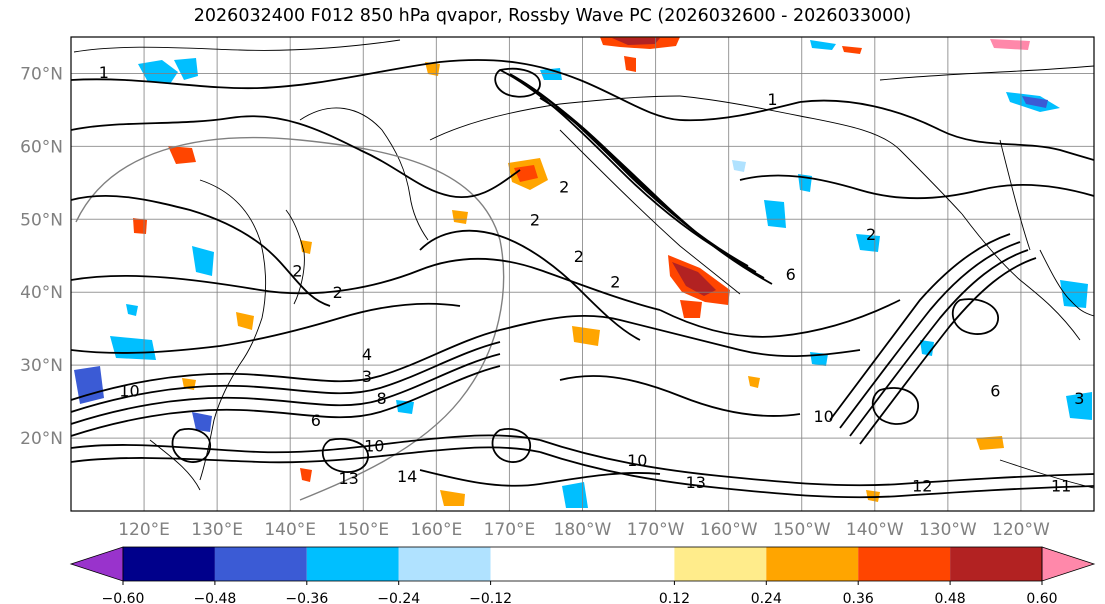  What do you see at coordinates (922, 485) in the screenshot?
I see `contour-label: 12` at bounding box center [922, 485].